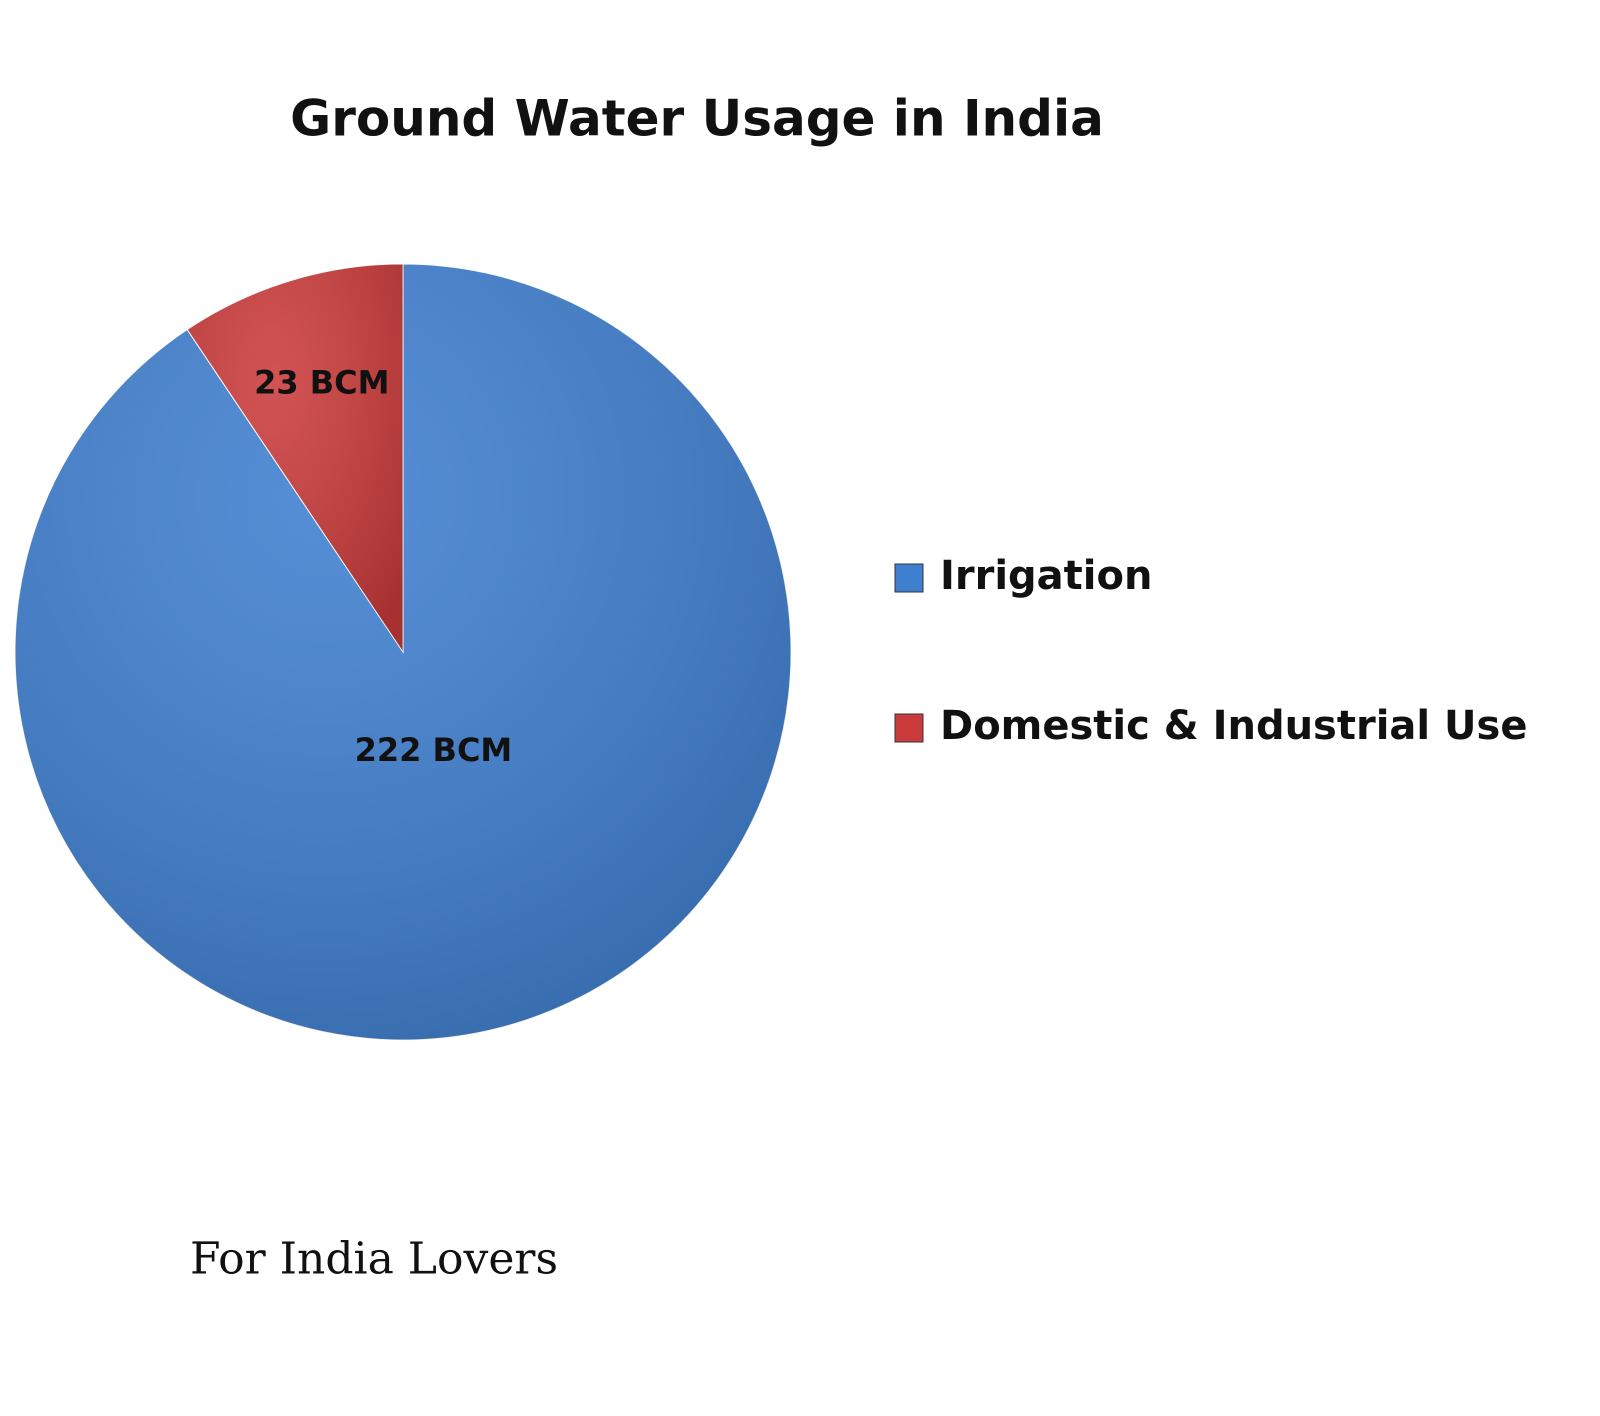 The height and width of the screenshot is (1416, 1600). What do you see at coordinates (1046, 576) in the screenshot?
I see `legend-label: Irrigation` at bounding box center [1046, 576].